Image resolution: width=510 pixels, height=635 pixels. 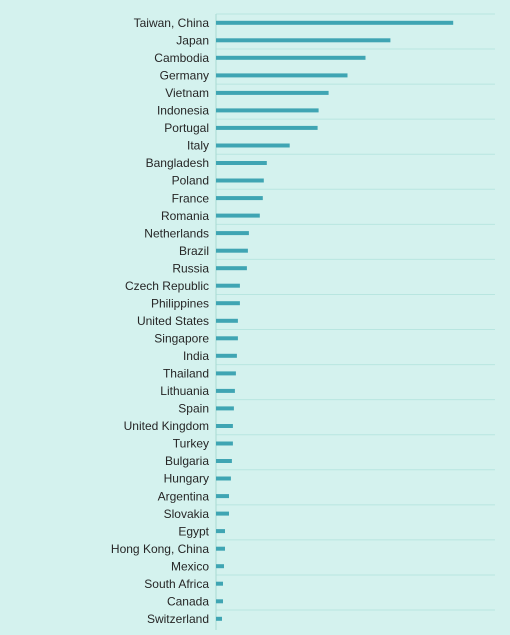 What do you see at coordinates (220, 548) in the screenshot?
I see `bar-hong-kong-china` at bounding box center [220, 548].